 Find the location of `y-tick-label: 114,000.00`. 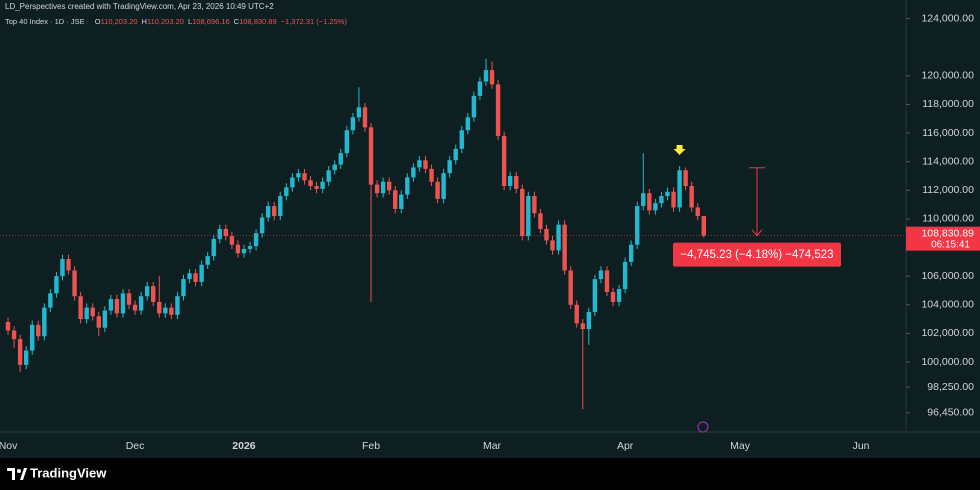

y-tick-label: 114,000.00 is located at coordinates (948, 161).